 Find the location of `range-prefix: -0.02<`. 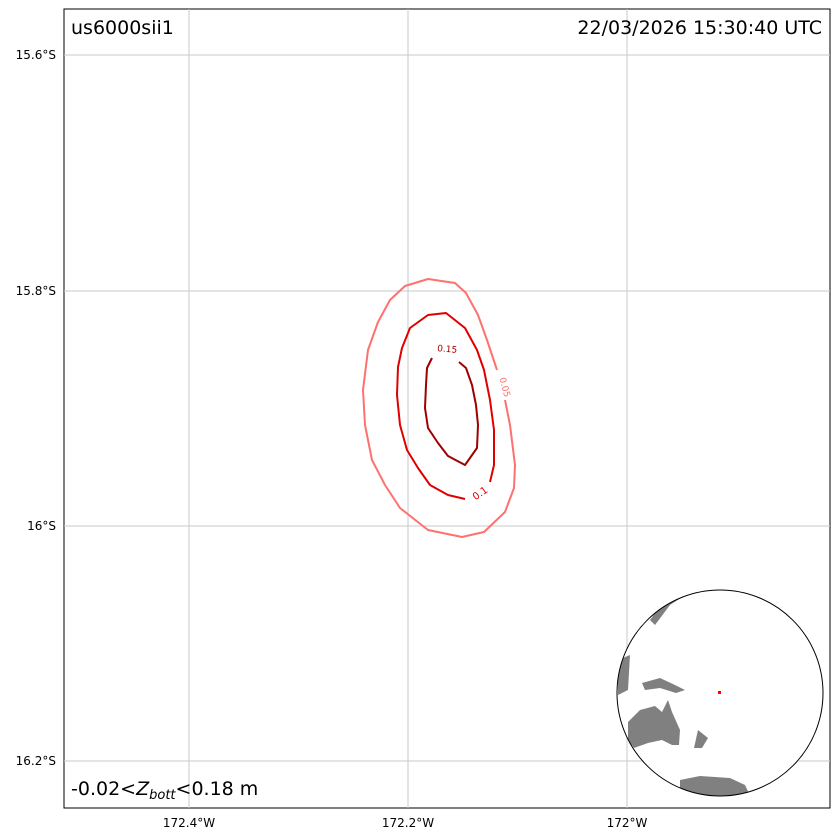

range-prefix: -0.02< is located at coordinates (103, 789).